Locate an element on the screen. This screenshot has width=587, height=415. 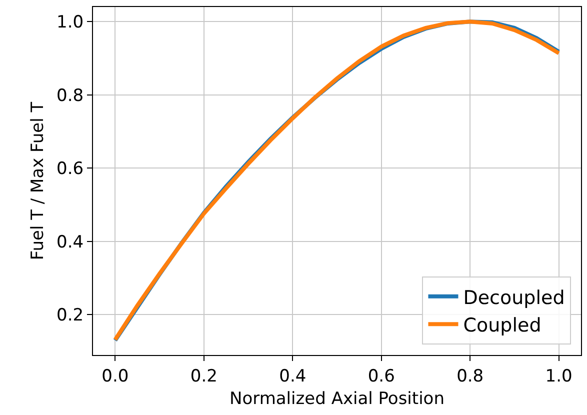
x-tick-label: 0.0 is located at coordinates (115, 376).